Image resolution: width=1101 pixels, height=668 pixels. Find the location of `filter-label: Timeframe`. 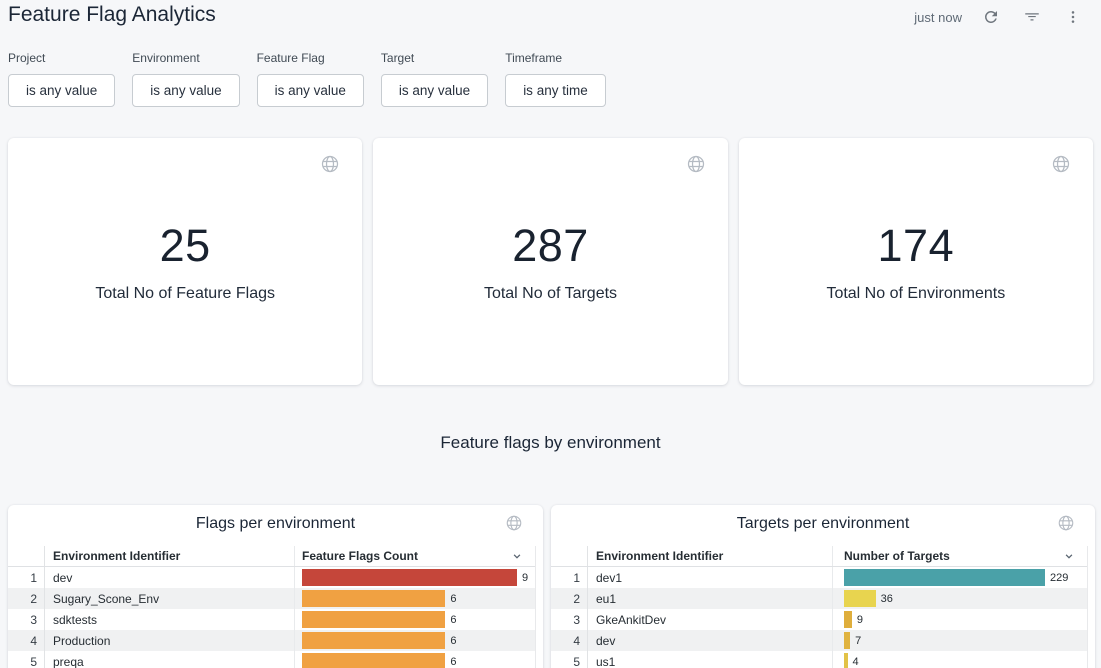

filter-label: Timeframe is located at coordinates (534, 58).